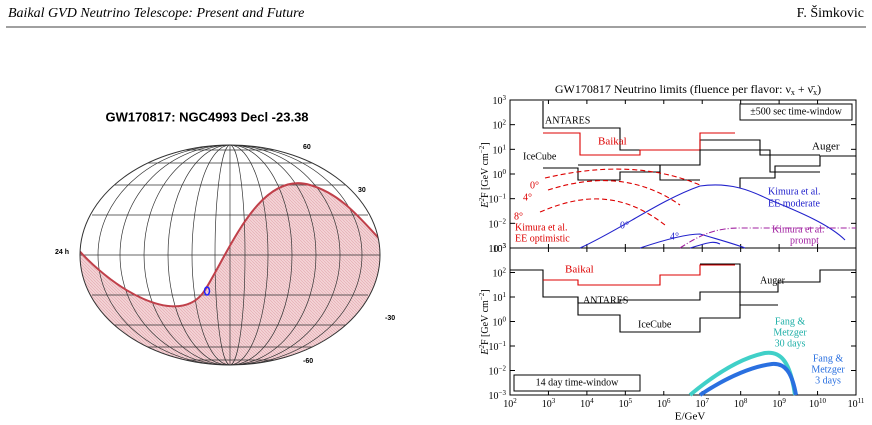 Image resolution: width=872 pixels, height=425 pixels. What do you see at coordinates (631, 401) in the screenshot?
I see `tick-exponent: 5` at bounding box center [631, 401].